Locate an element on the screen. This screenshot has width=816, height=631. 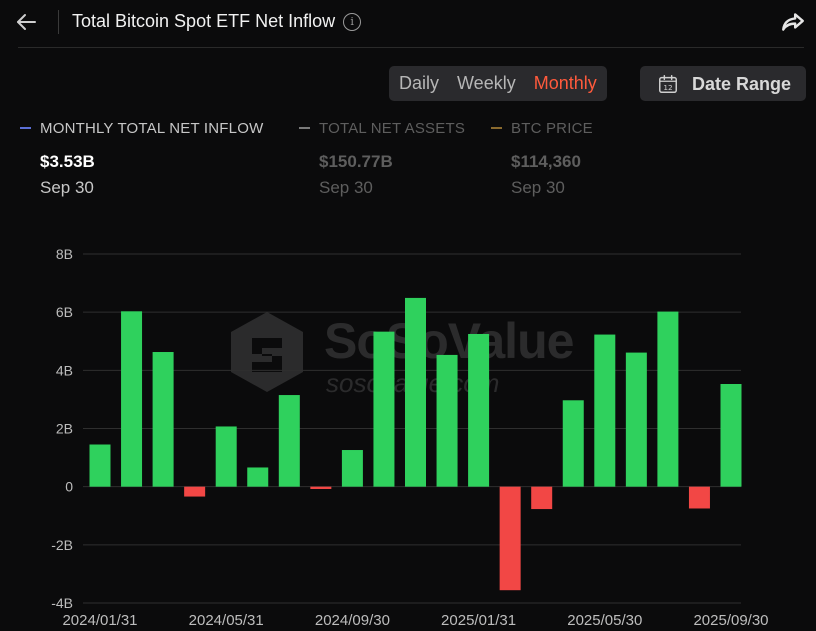
legend-swatch-assets is located at coordinates (304, 128).